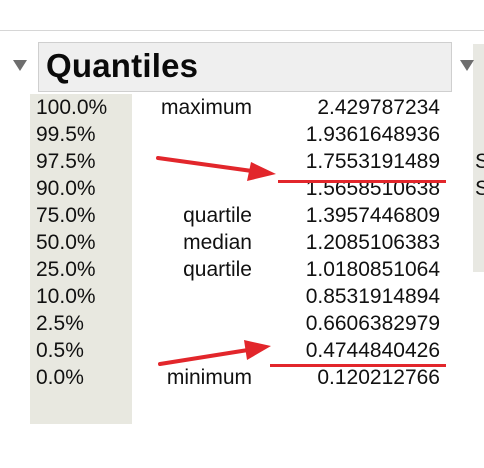 The height and width of the screenshot is (468, 484). What do you see at coordinates (66, 242) in the screenshot?
I see `quantile-percent: 50.0%` at bounding box center [66, 242].